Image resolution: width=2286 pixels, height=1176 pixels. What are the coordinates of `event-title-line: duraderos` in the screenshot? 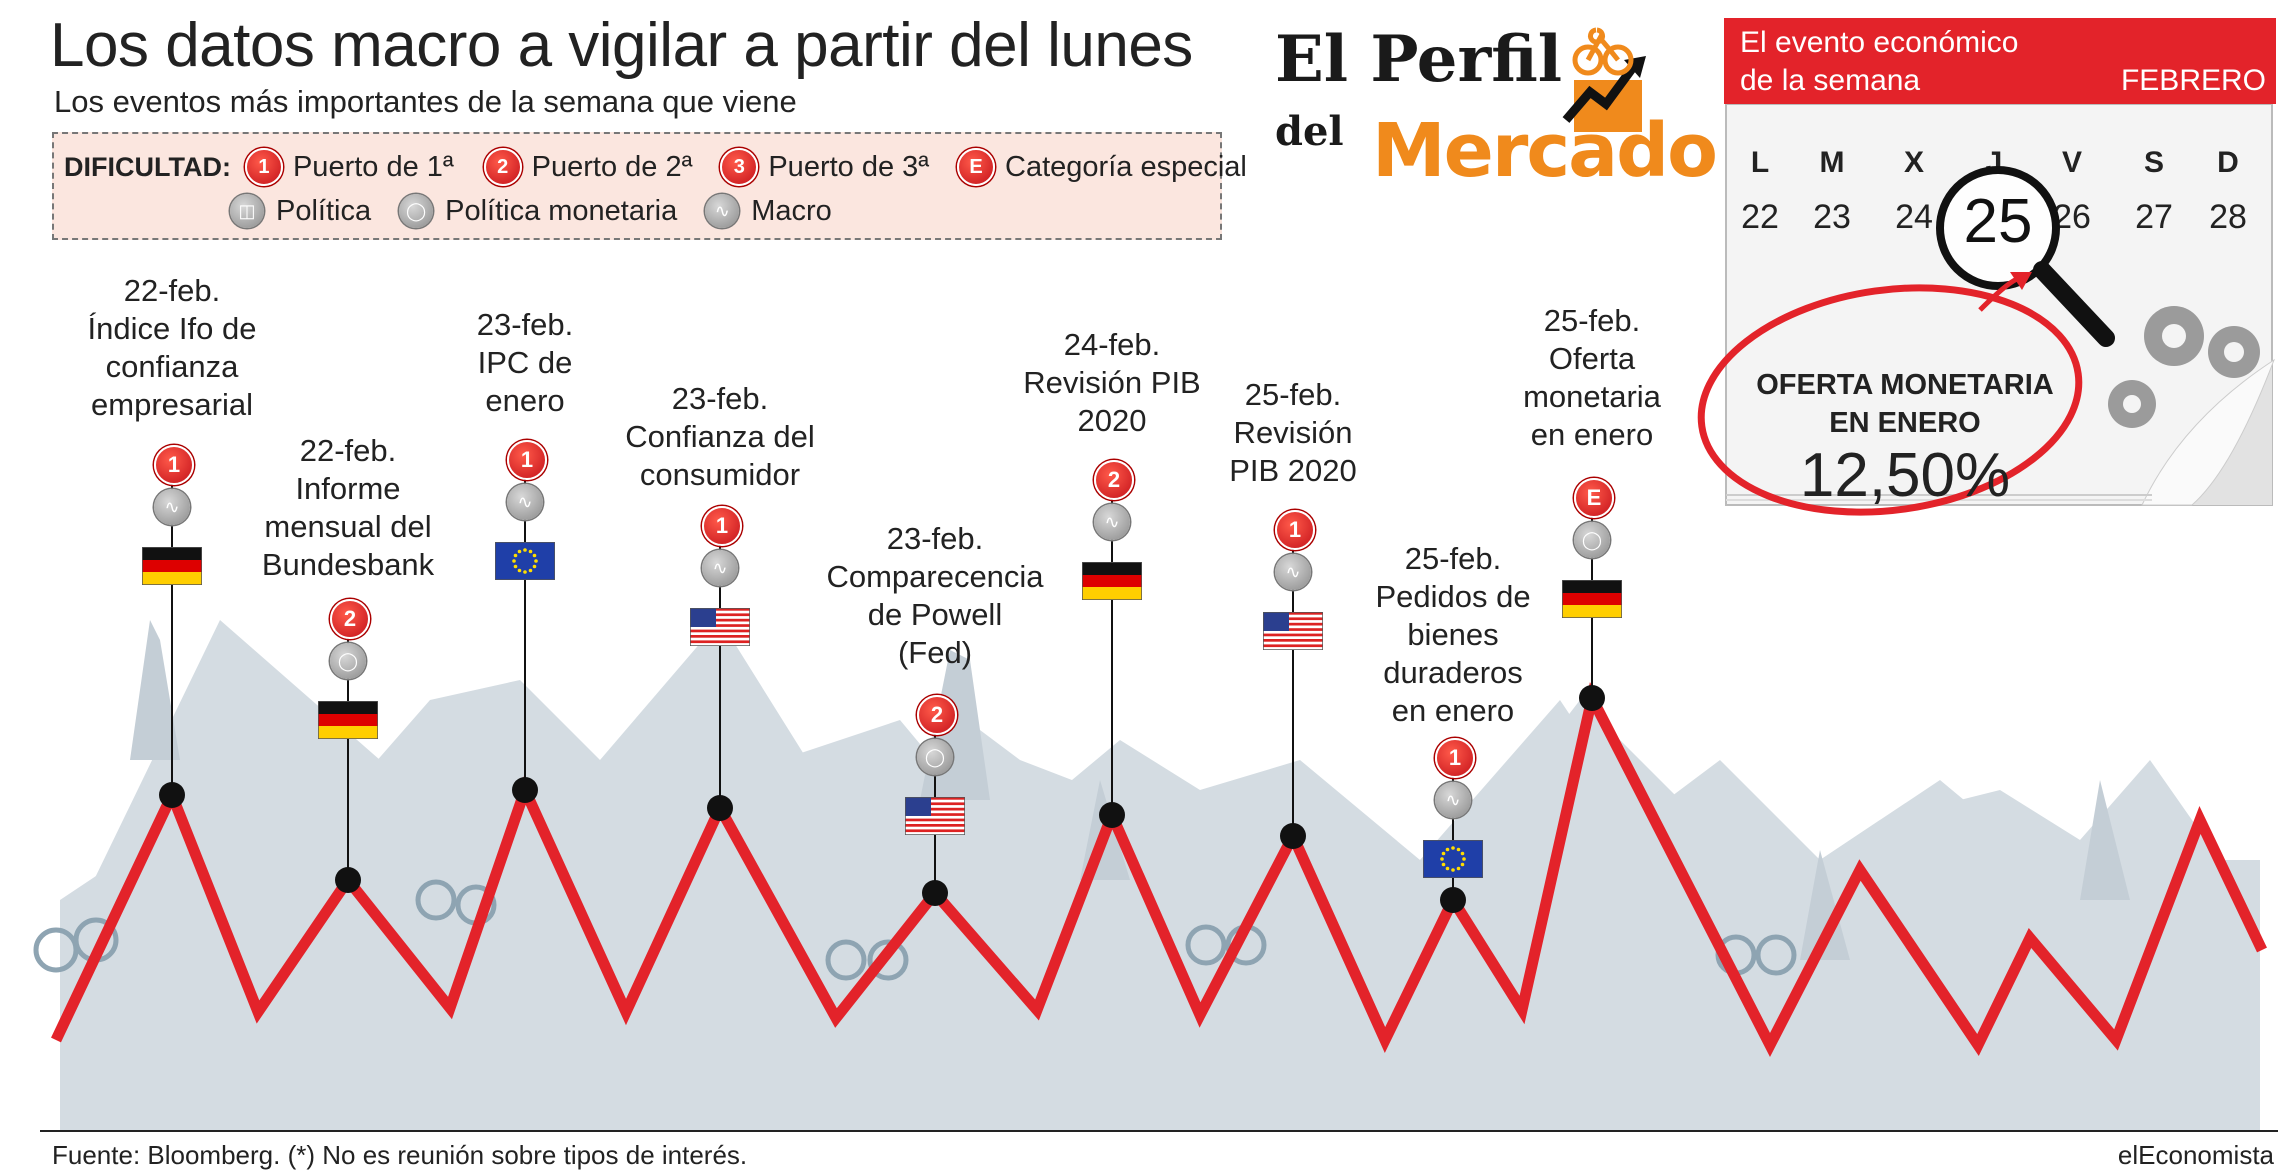 It's located at (1453, 672).